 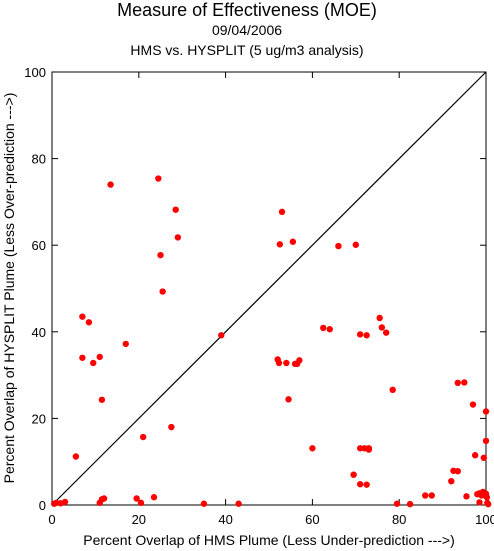 What do you see at coordinates (247, 50) in the screenshot?
I see `chart-subtitle: HMS vs. HYSPLIT (5 ug/m3 analysis)` at bounding box center [247, 50].